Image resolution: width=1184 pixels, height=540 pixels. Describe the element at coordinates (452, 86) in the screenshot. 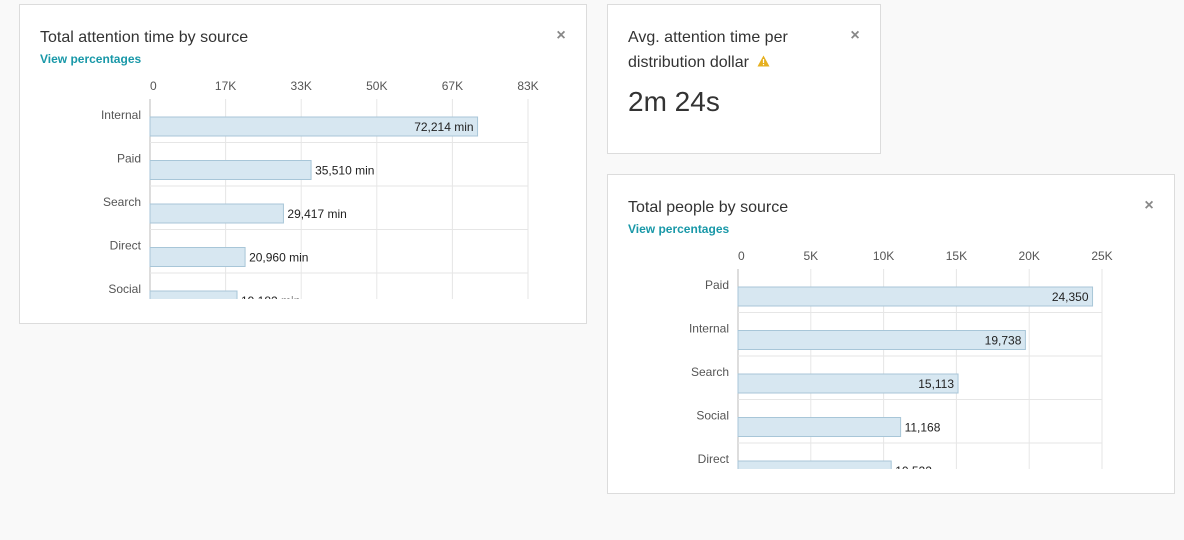

I see `tick-label: 67K` at that location.